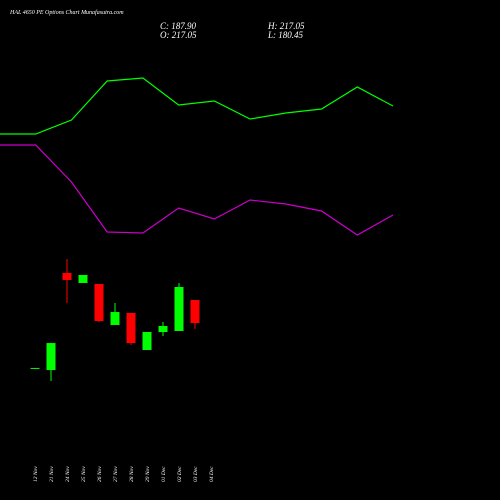  What do you see at coordinates (178, 26) in the screenshot?
I see `ohlc-close: C: 187.90` at bounding box center [178, 26].